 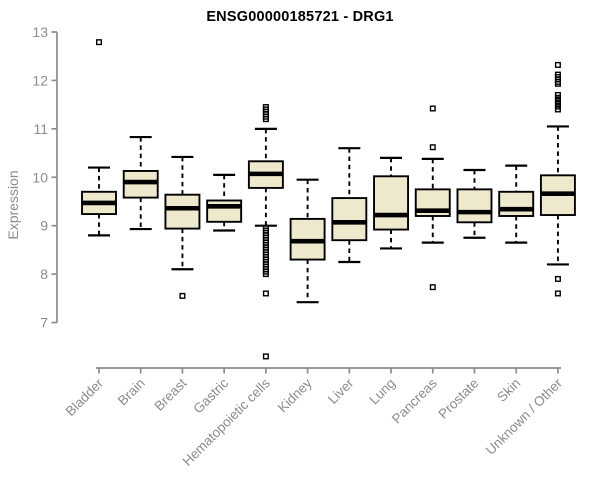 What do you see at coordinates (44, 274) in the screenshot?
I see `y-tick-label: 8` at bounding box center [44, 274].